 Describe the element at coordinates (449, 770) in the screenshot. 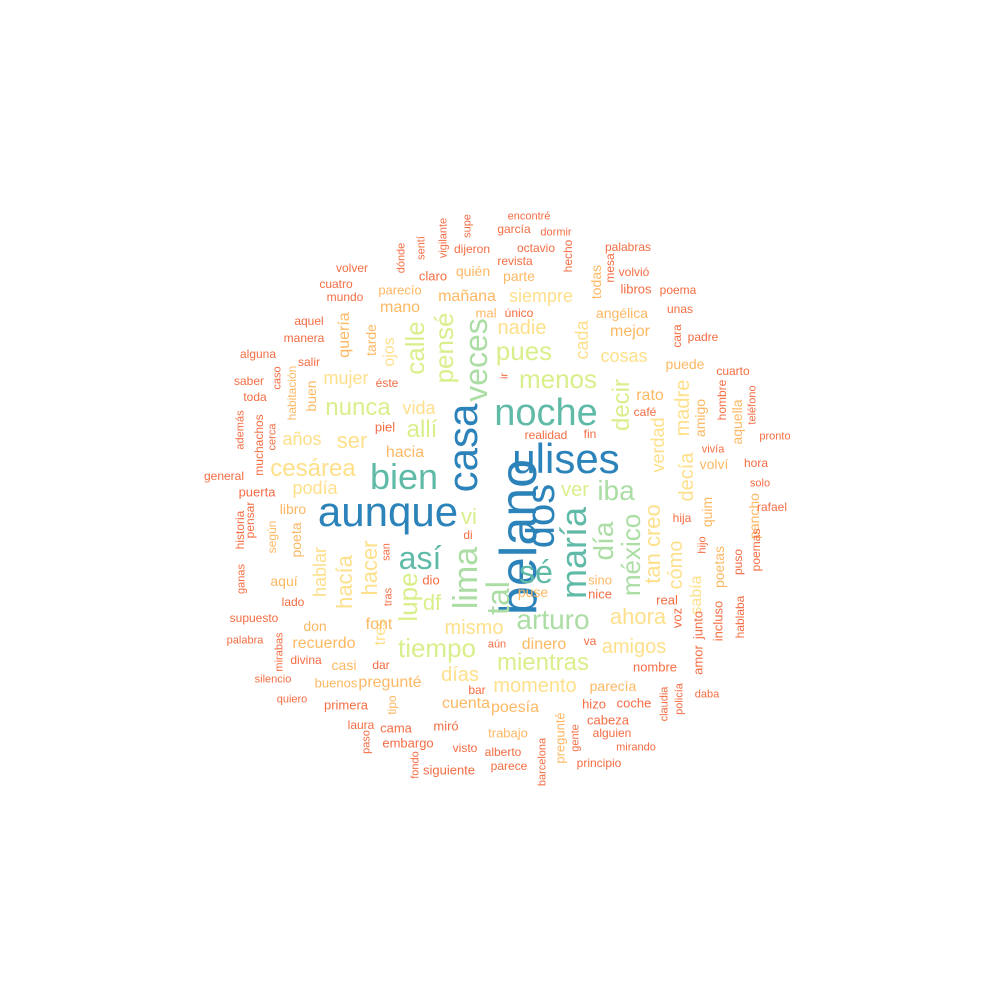

I see `cloud-word: siguiente` at that location.